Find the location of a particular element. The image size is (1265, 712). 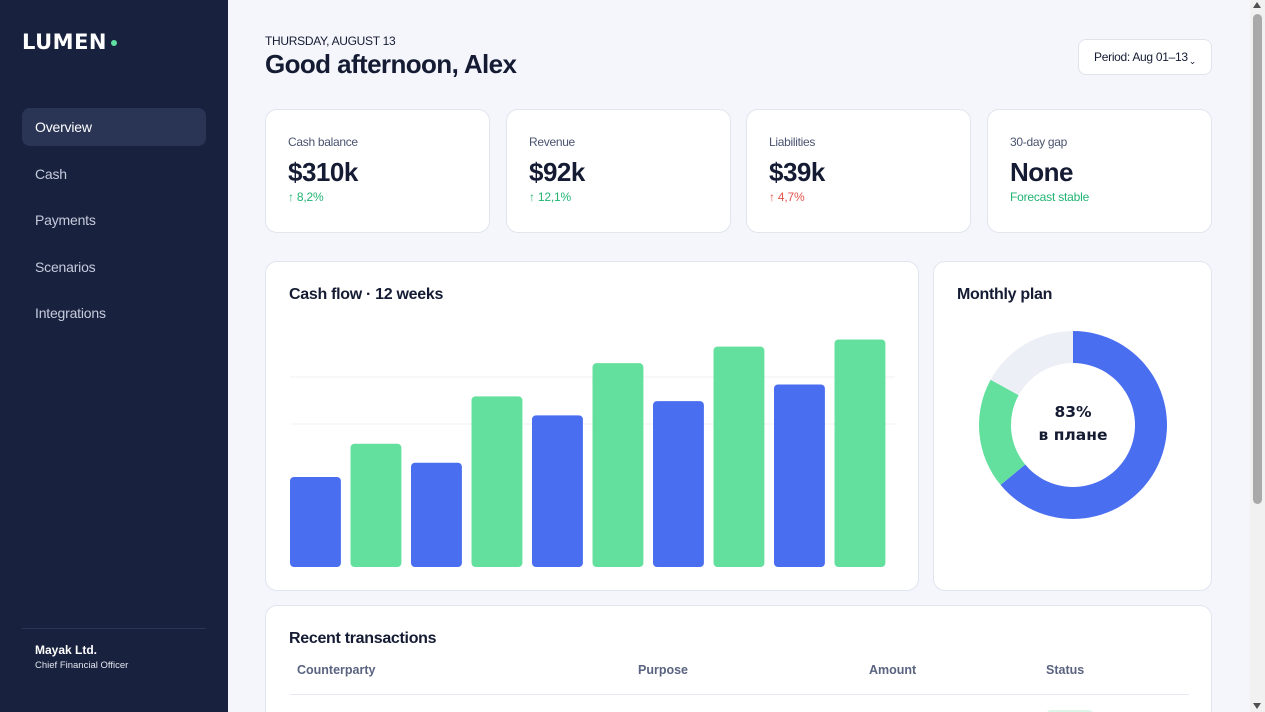

kpi-label: 30-day gap is located at coordinates (1039, 142).